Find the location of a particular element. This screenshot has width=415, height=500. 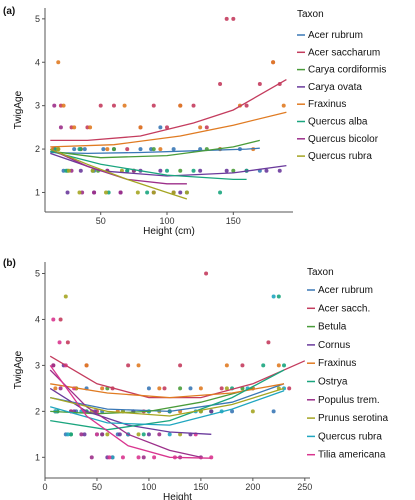

y-axis-title: TwigAge is located at coordinates (18, 369).